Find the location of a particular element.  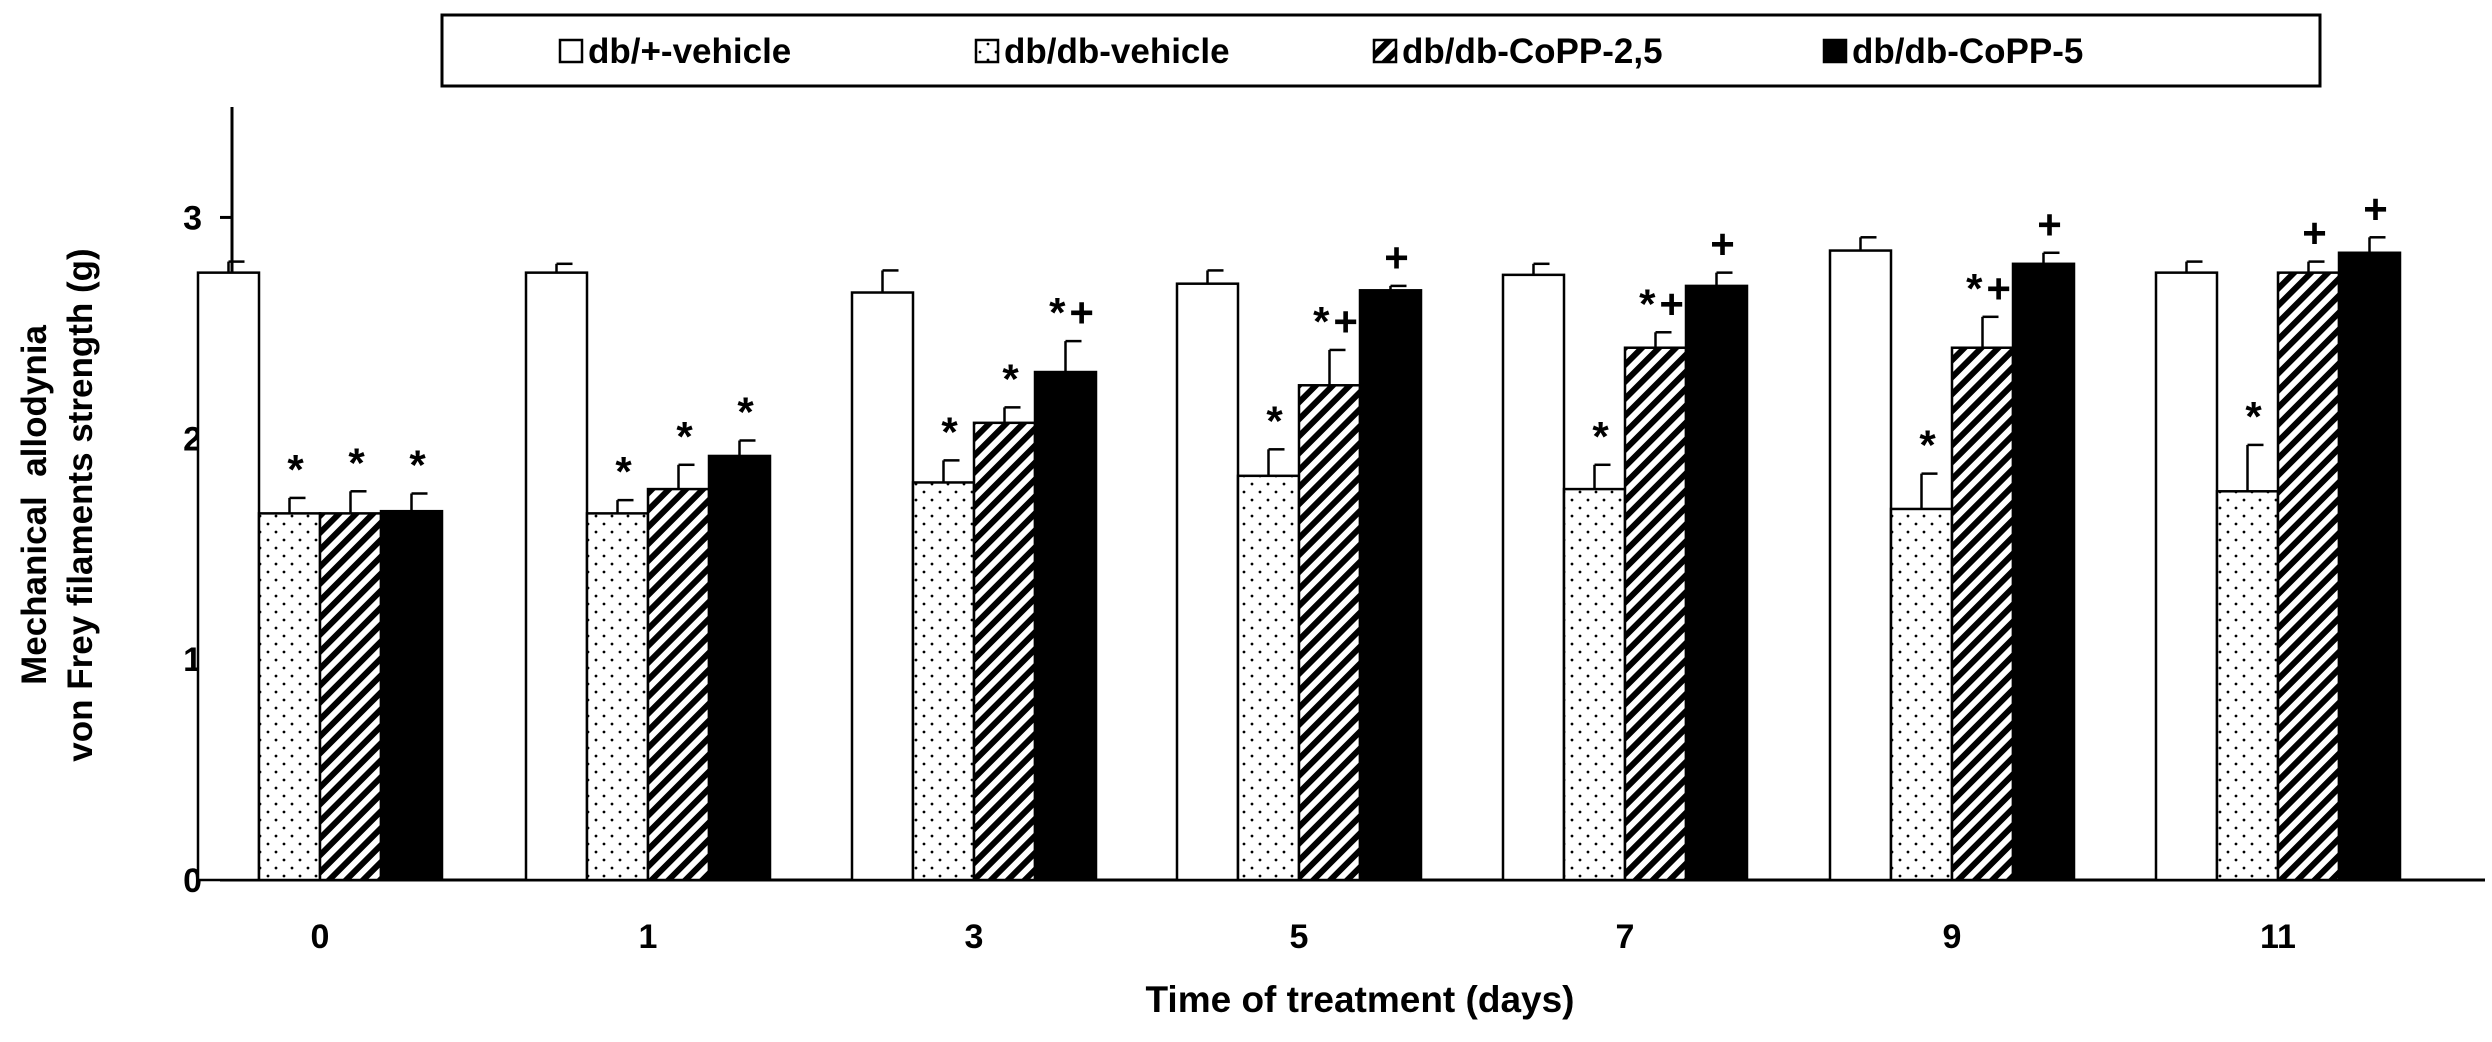

legend-swatch-hatched is located at coordinates (1385, 51).